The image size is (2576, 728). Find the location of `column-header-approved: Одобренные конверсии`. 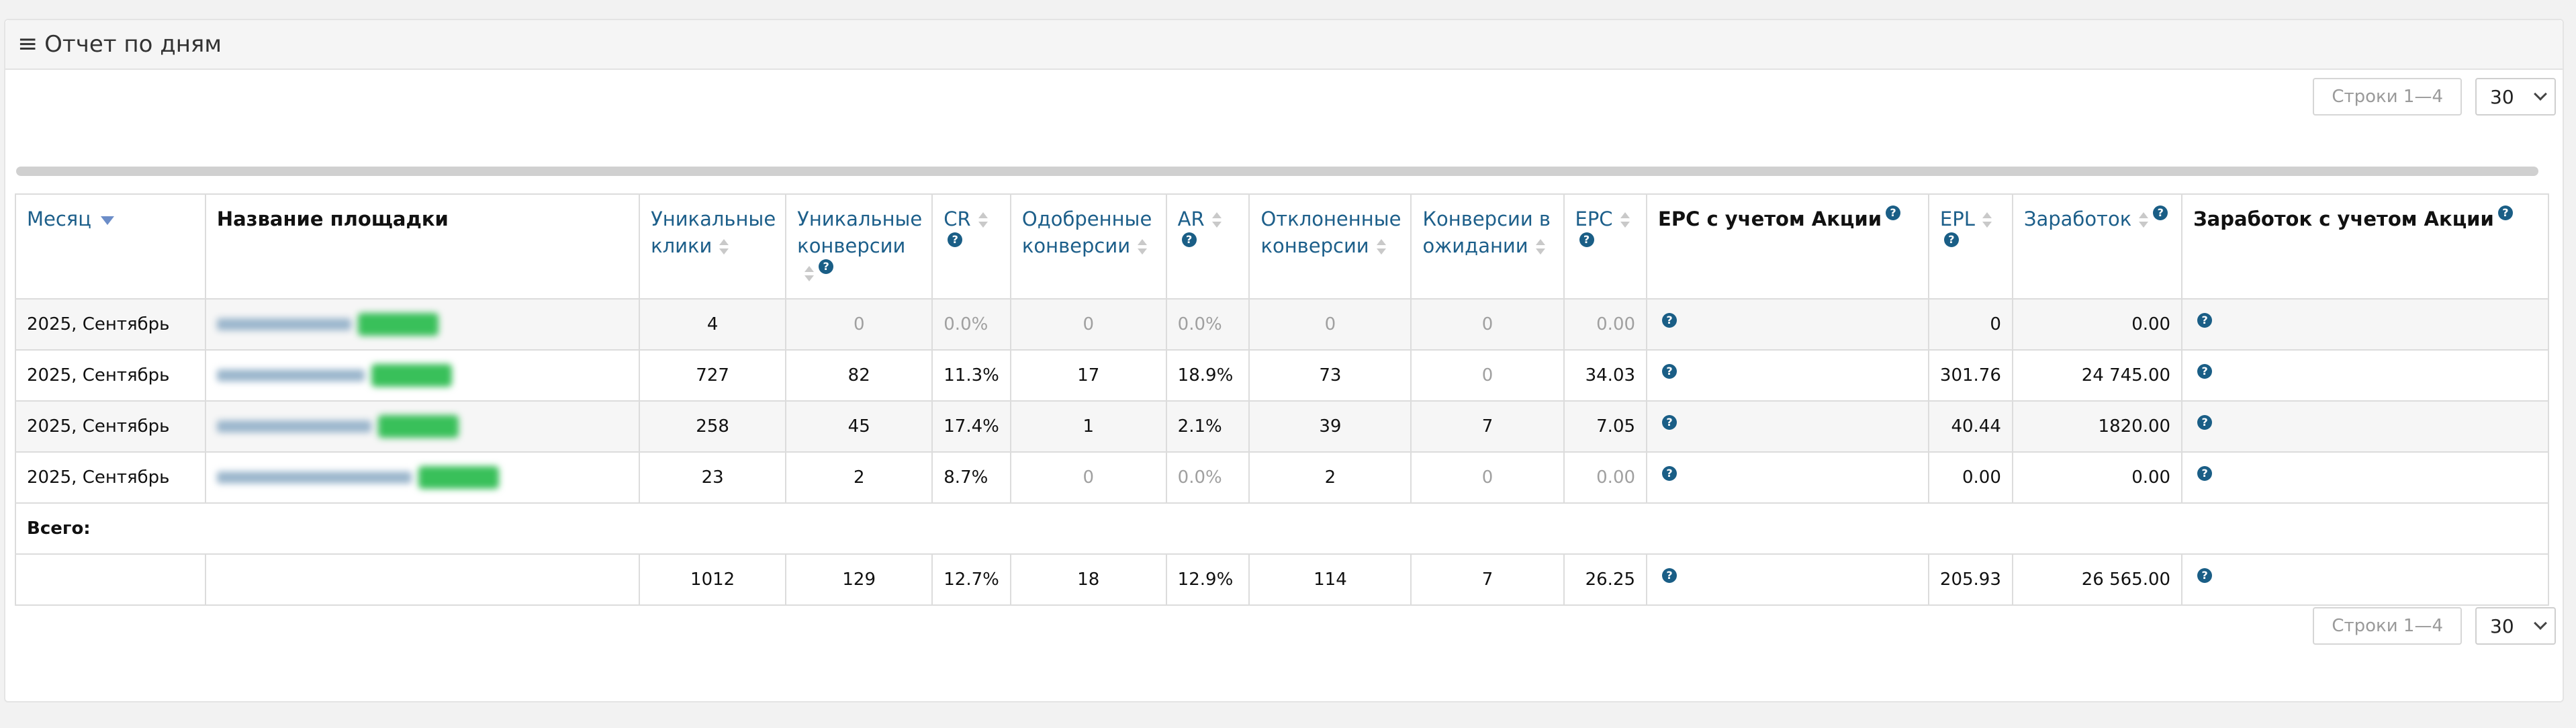

column-header-approved: Одобренные конверсии is located at coordinates (1088, 247).